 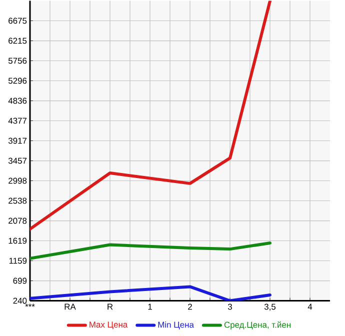 What do you see at coordinates (270, 307) in the screenshot?
I see `x-tick-label: 3,5` at bounding box center [270, 307].